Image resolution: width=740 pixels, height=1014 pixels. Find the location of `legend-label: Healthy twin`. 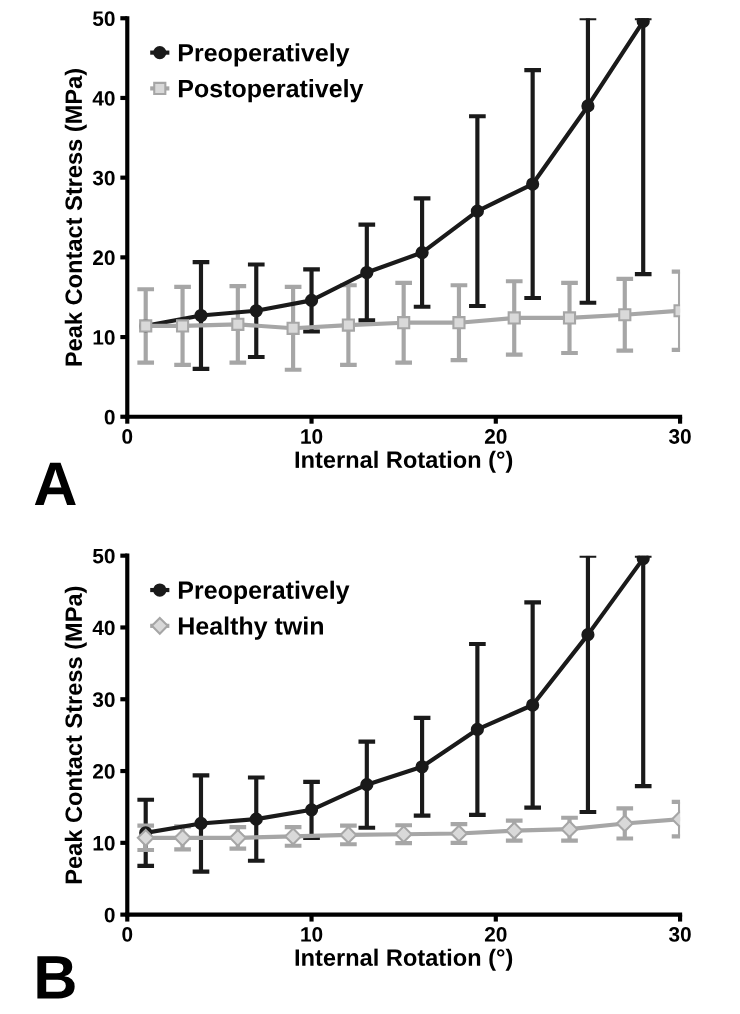

legend-label: Healthy twin is located at coordinates (250, 628).